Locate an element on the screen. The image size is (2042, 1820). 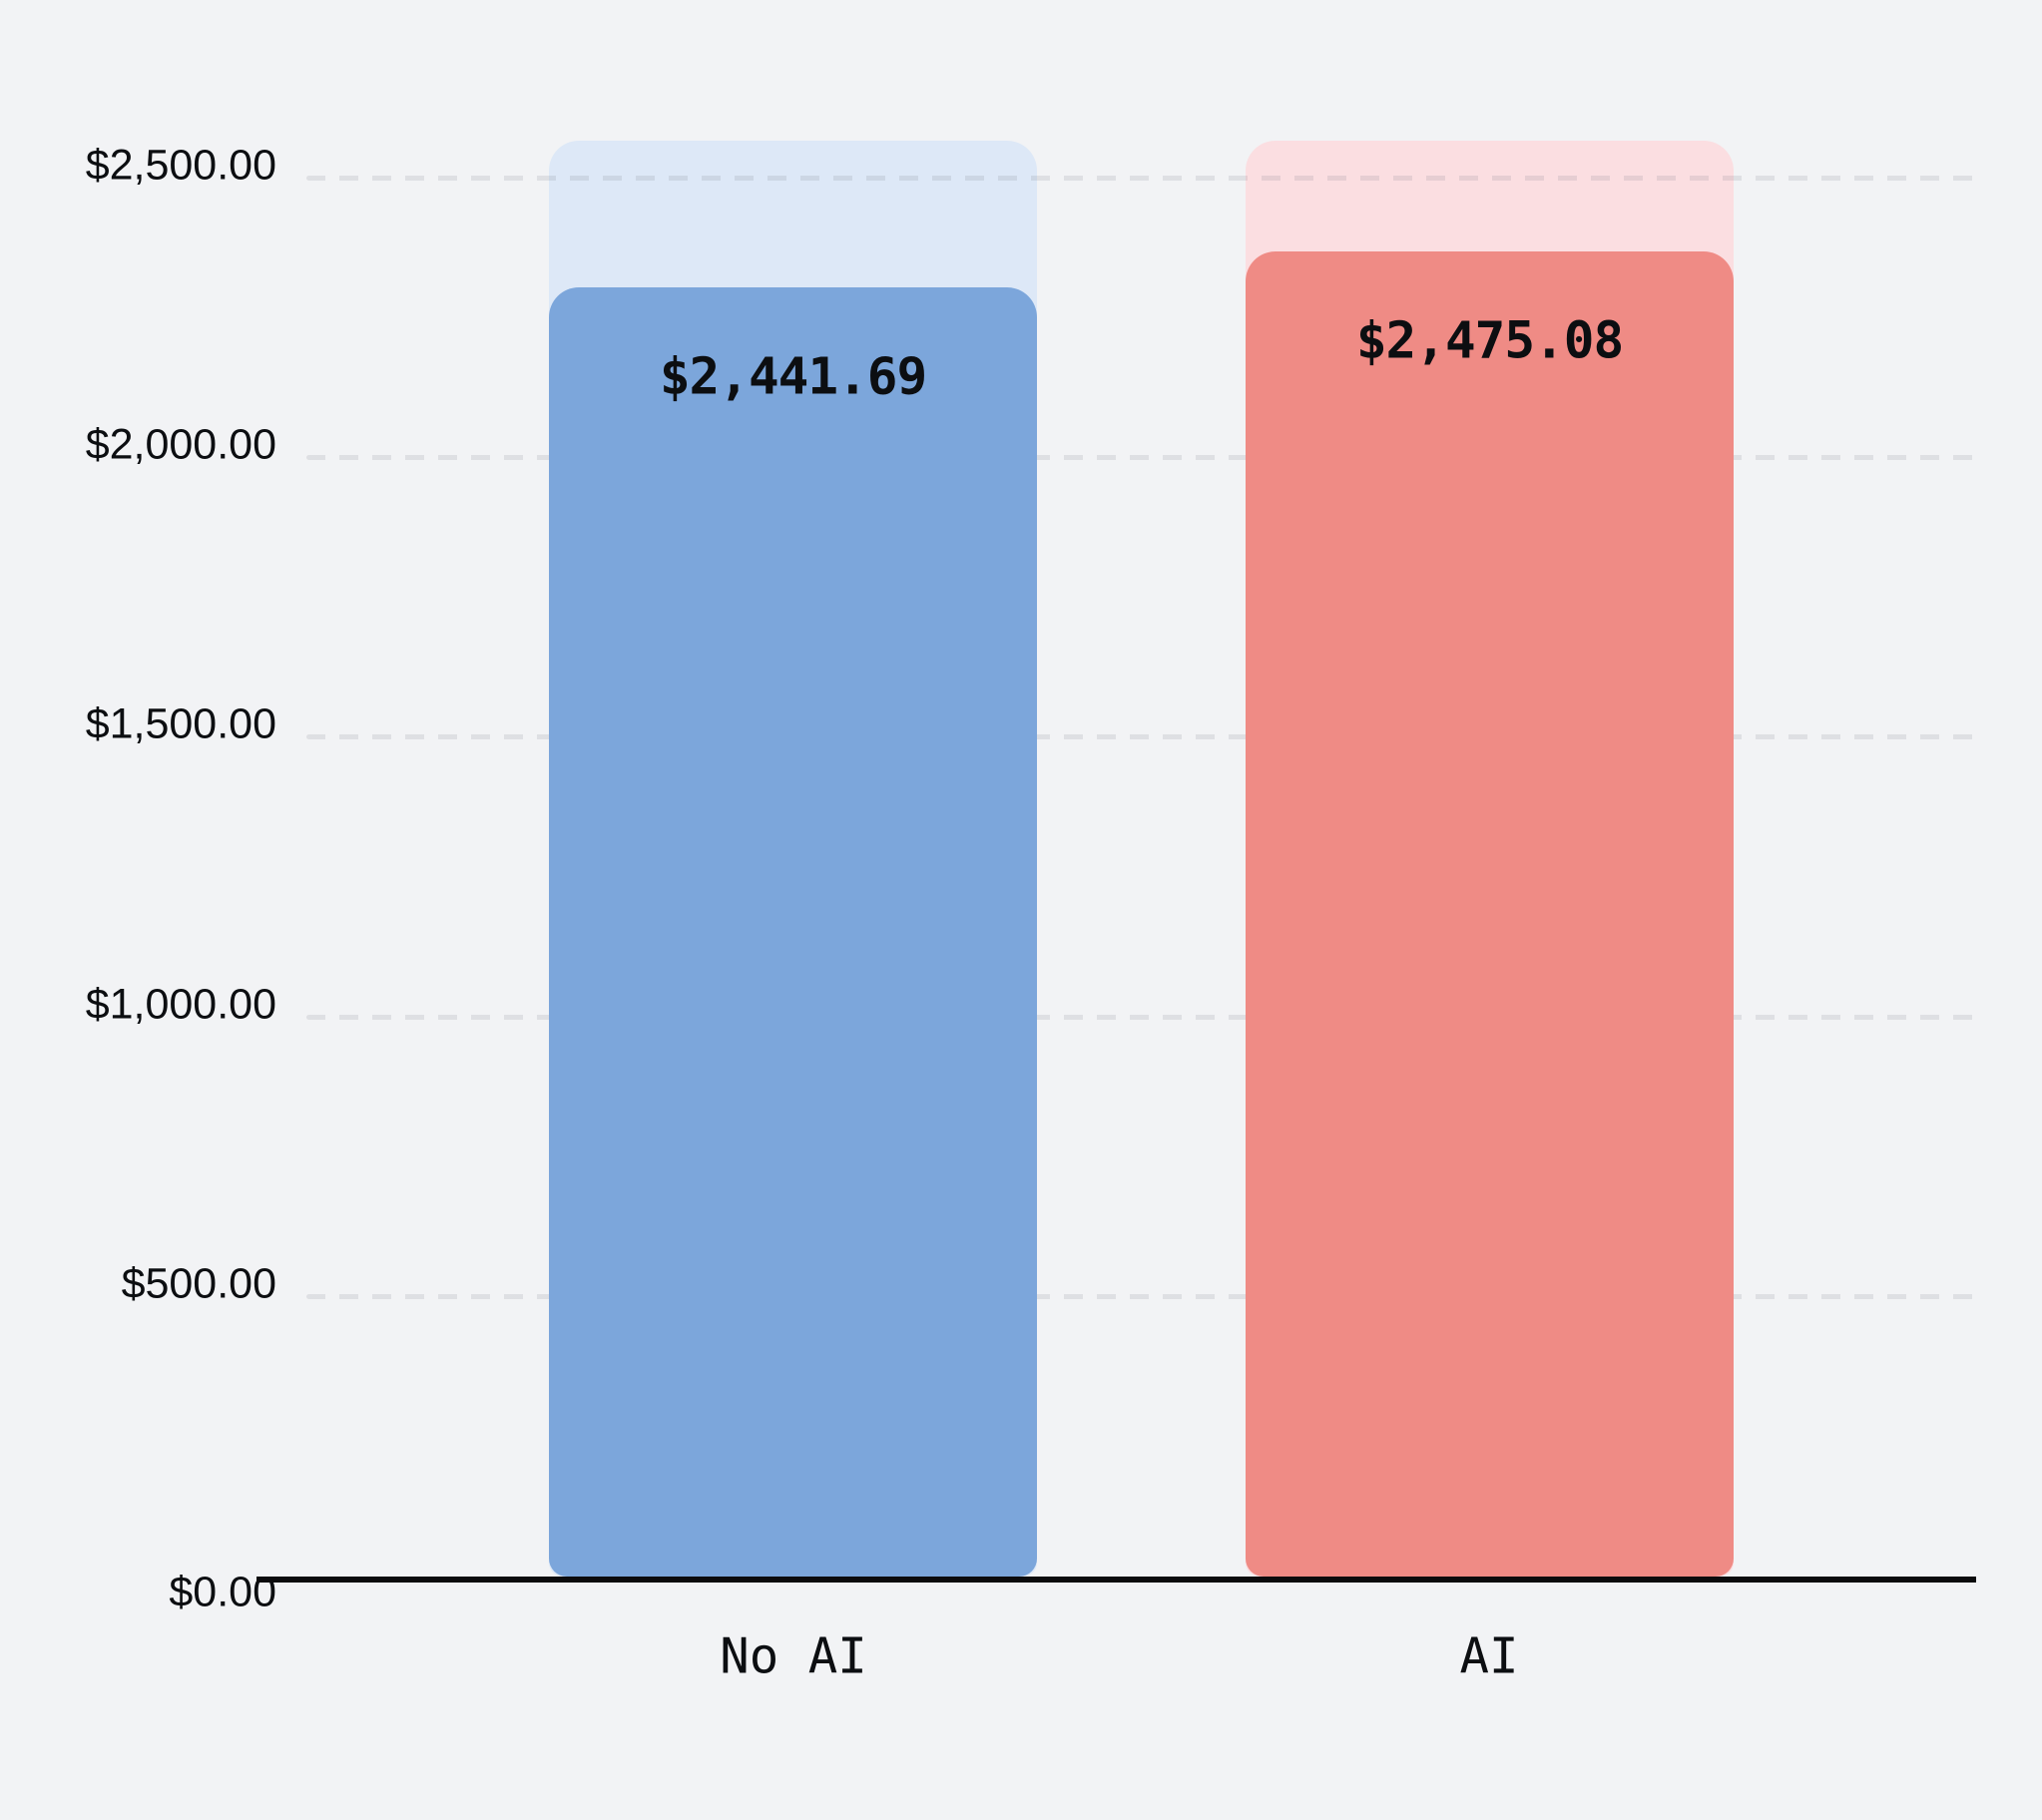
y-tick-1000: $1,000.00 is located at coordinates (181, 1005).